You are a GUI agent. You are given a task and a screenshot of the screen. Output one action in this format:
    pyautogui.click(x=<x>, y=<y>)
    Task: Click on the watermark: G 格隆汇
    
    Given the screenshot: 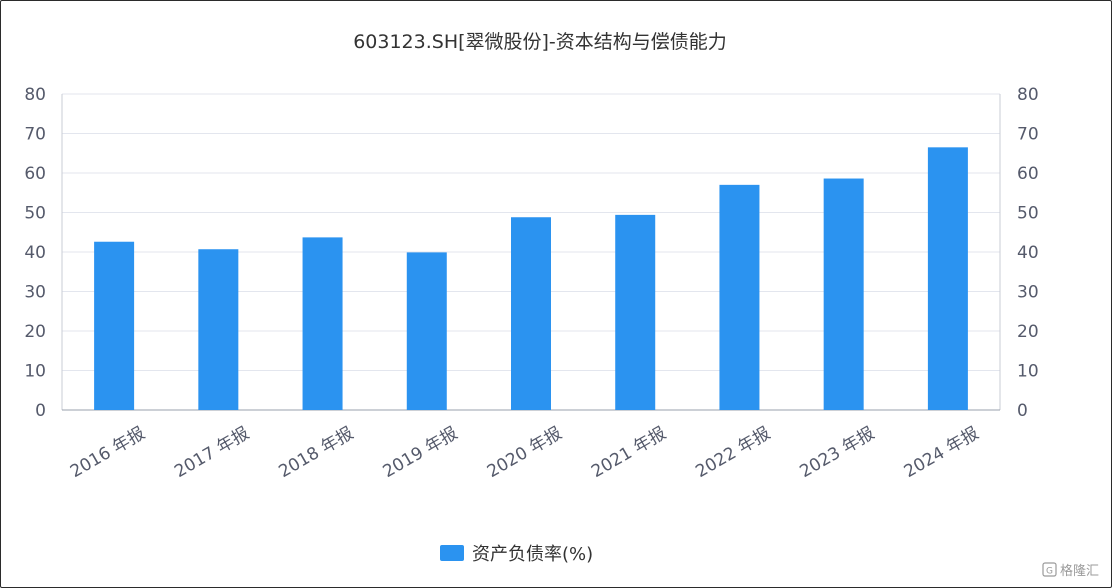 What is the action you would take?
    pyautogui.click(x=1070, y=570)
    